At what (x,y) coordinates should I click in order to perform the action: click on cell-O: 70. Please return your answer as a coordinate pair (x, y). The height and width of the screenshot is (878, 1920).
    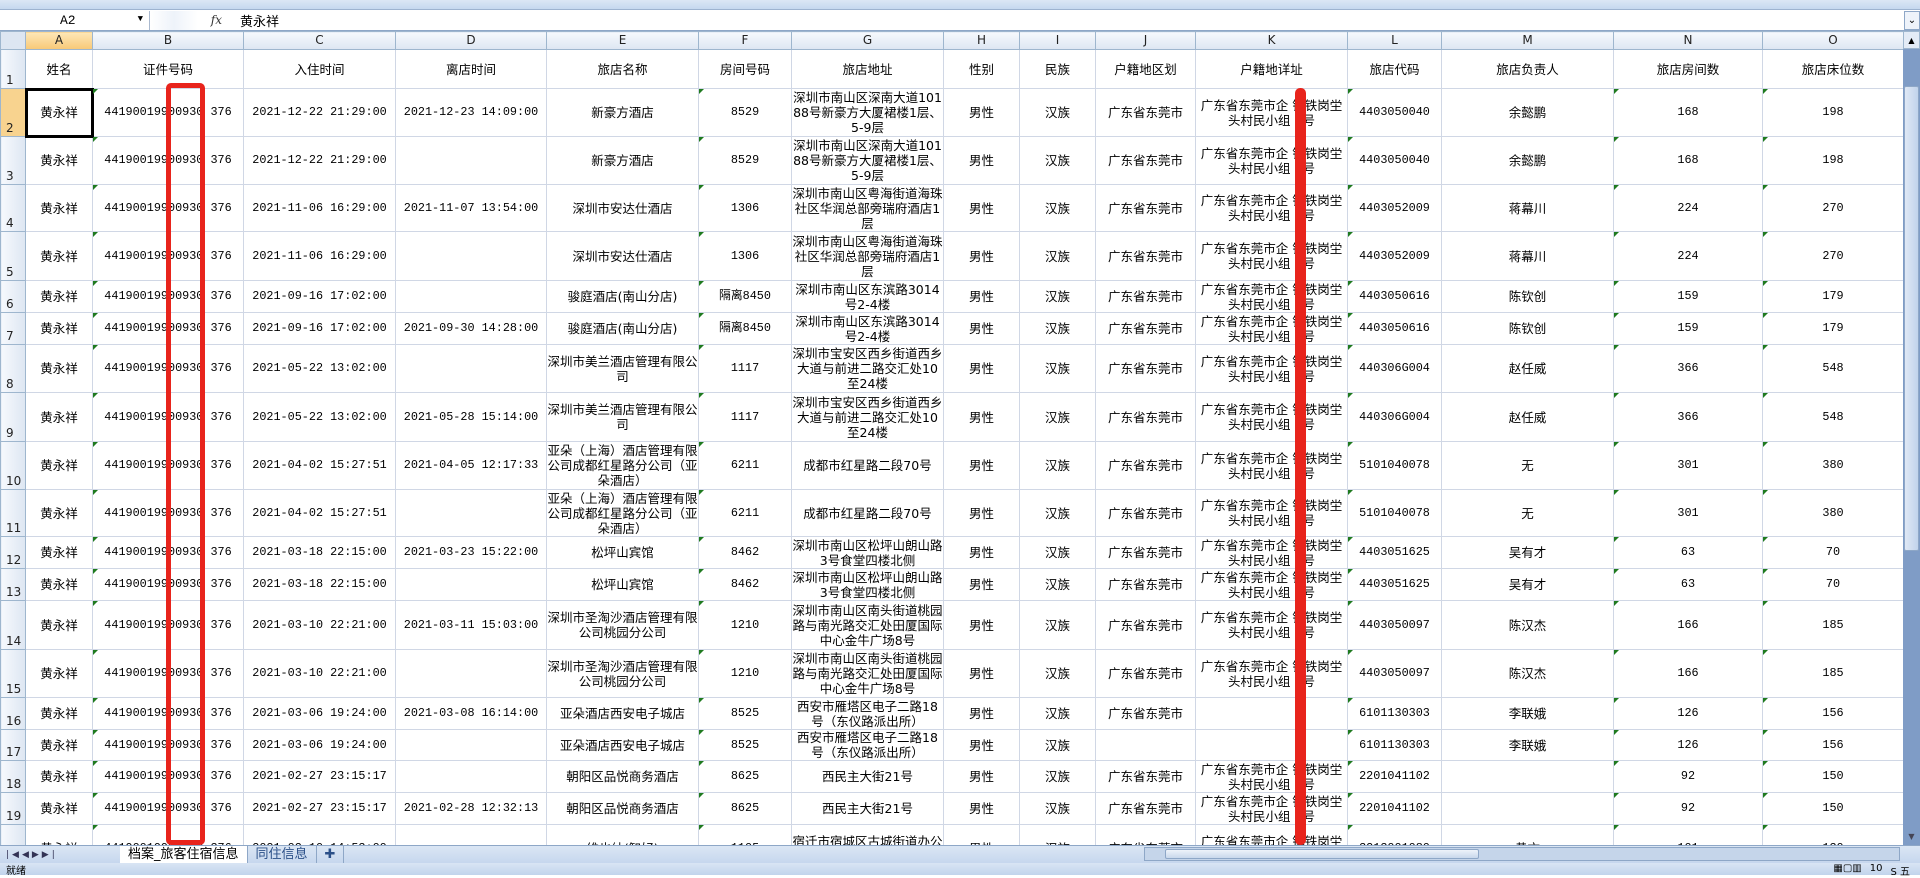
    Looking at the image, I should click on (1832, 552).